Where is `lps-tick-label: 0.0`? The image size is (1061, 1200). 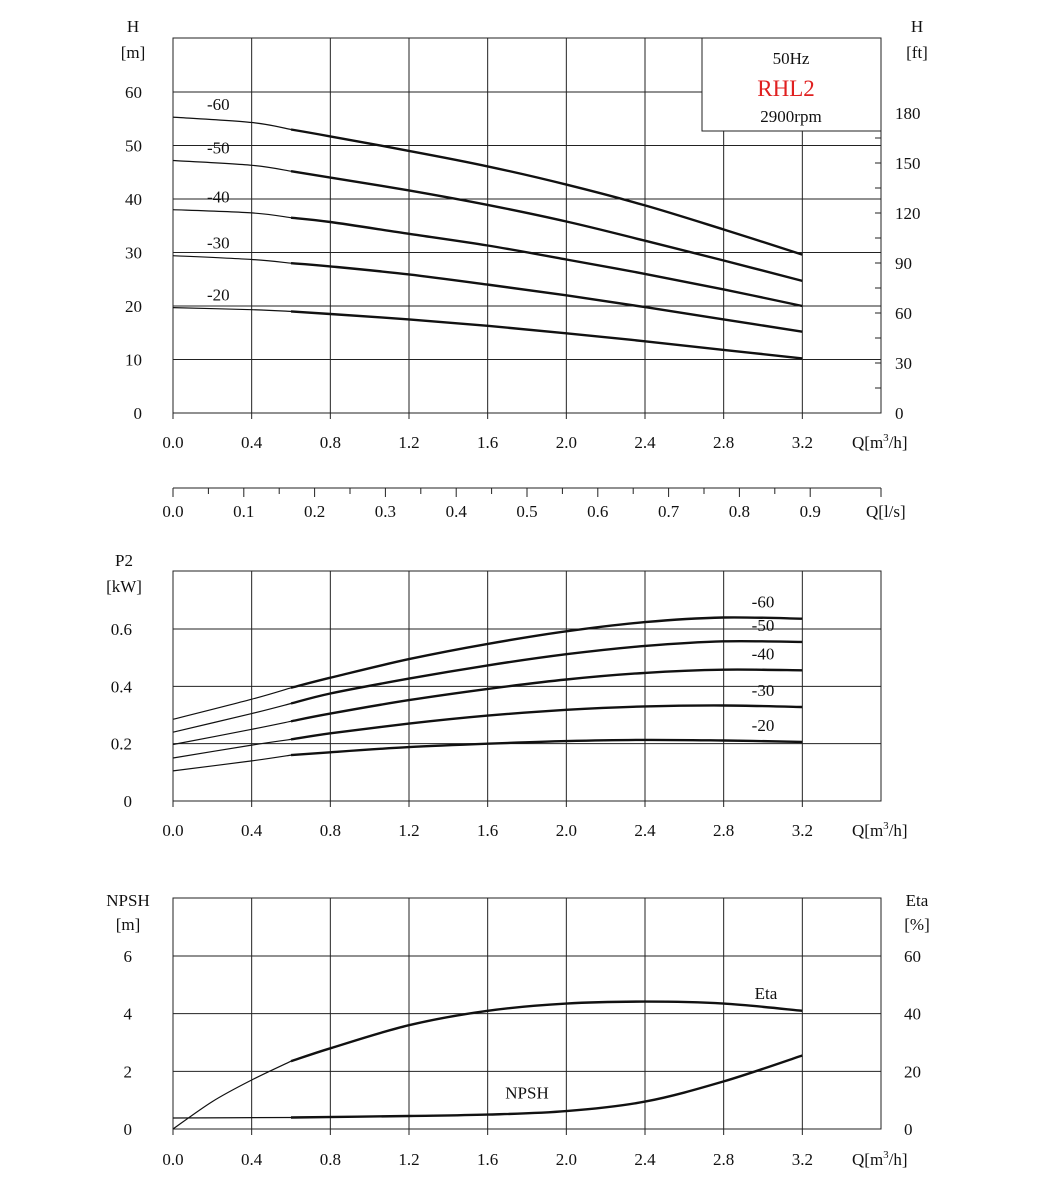 lps-tick-label: 0.0 is located at coordinates (172, 511).